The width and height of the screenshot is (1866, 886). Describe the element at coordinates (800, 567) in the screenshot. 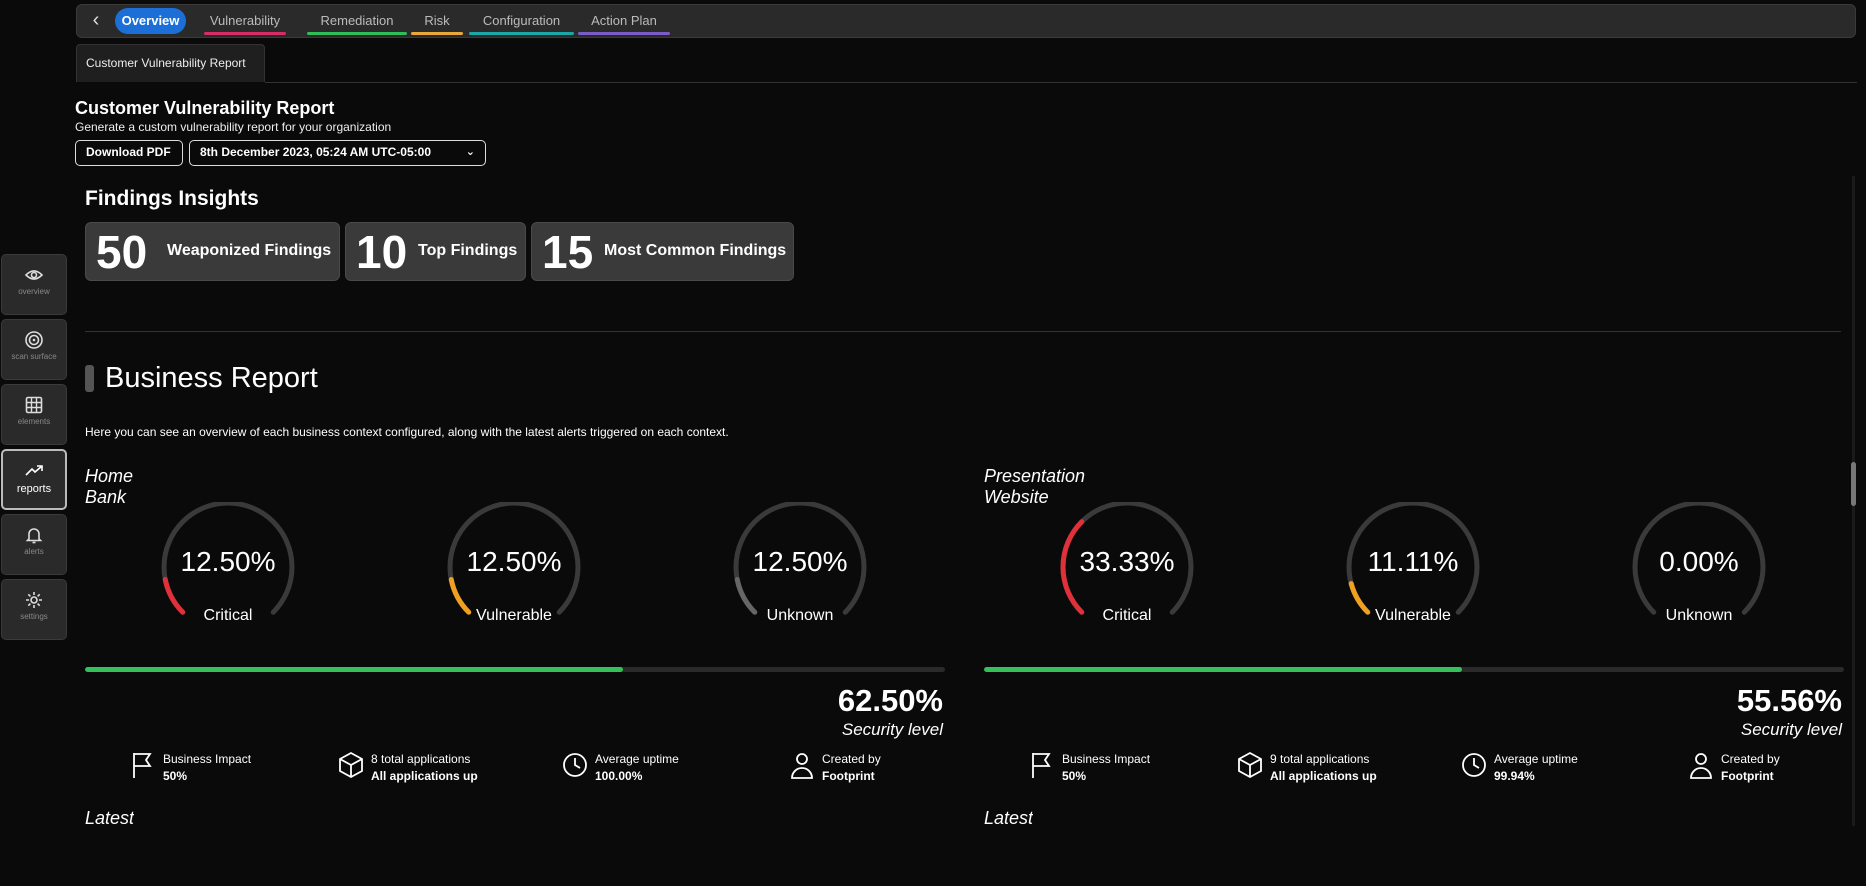

I see `gauge-unknown: 12.50% Unknown` at that location.